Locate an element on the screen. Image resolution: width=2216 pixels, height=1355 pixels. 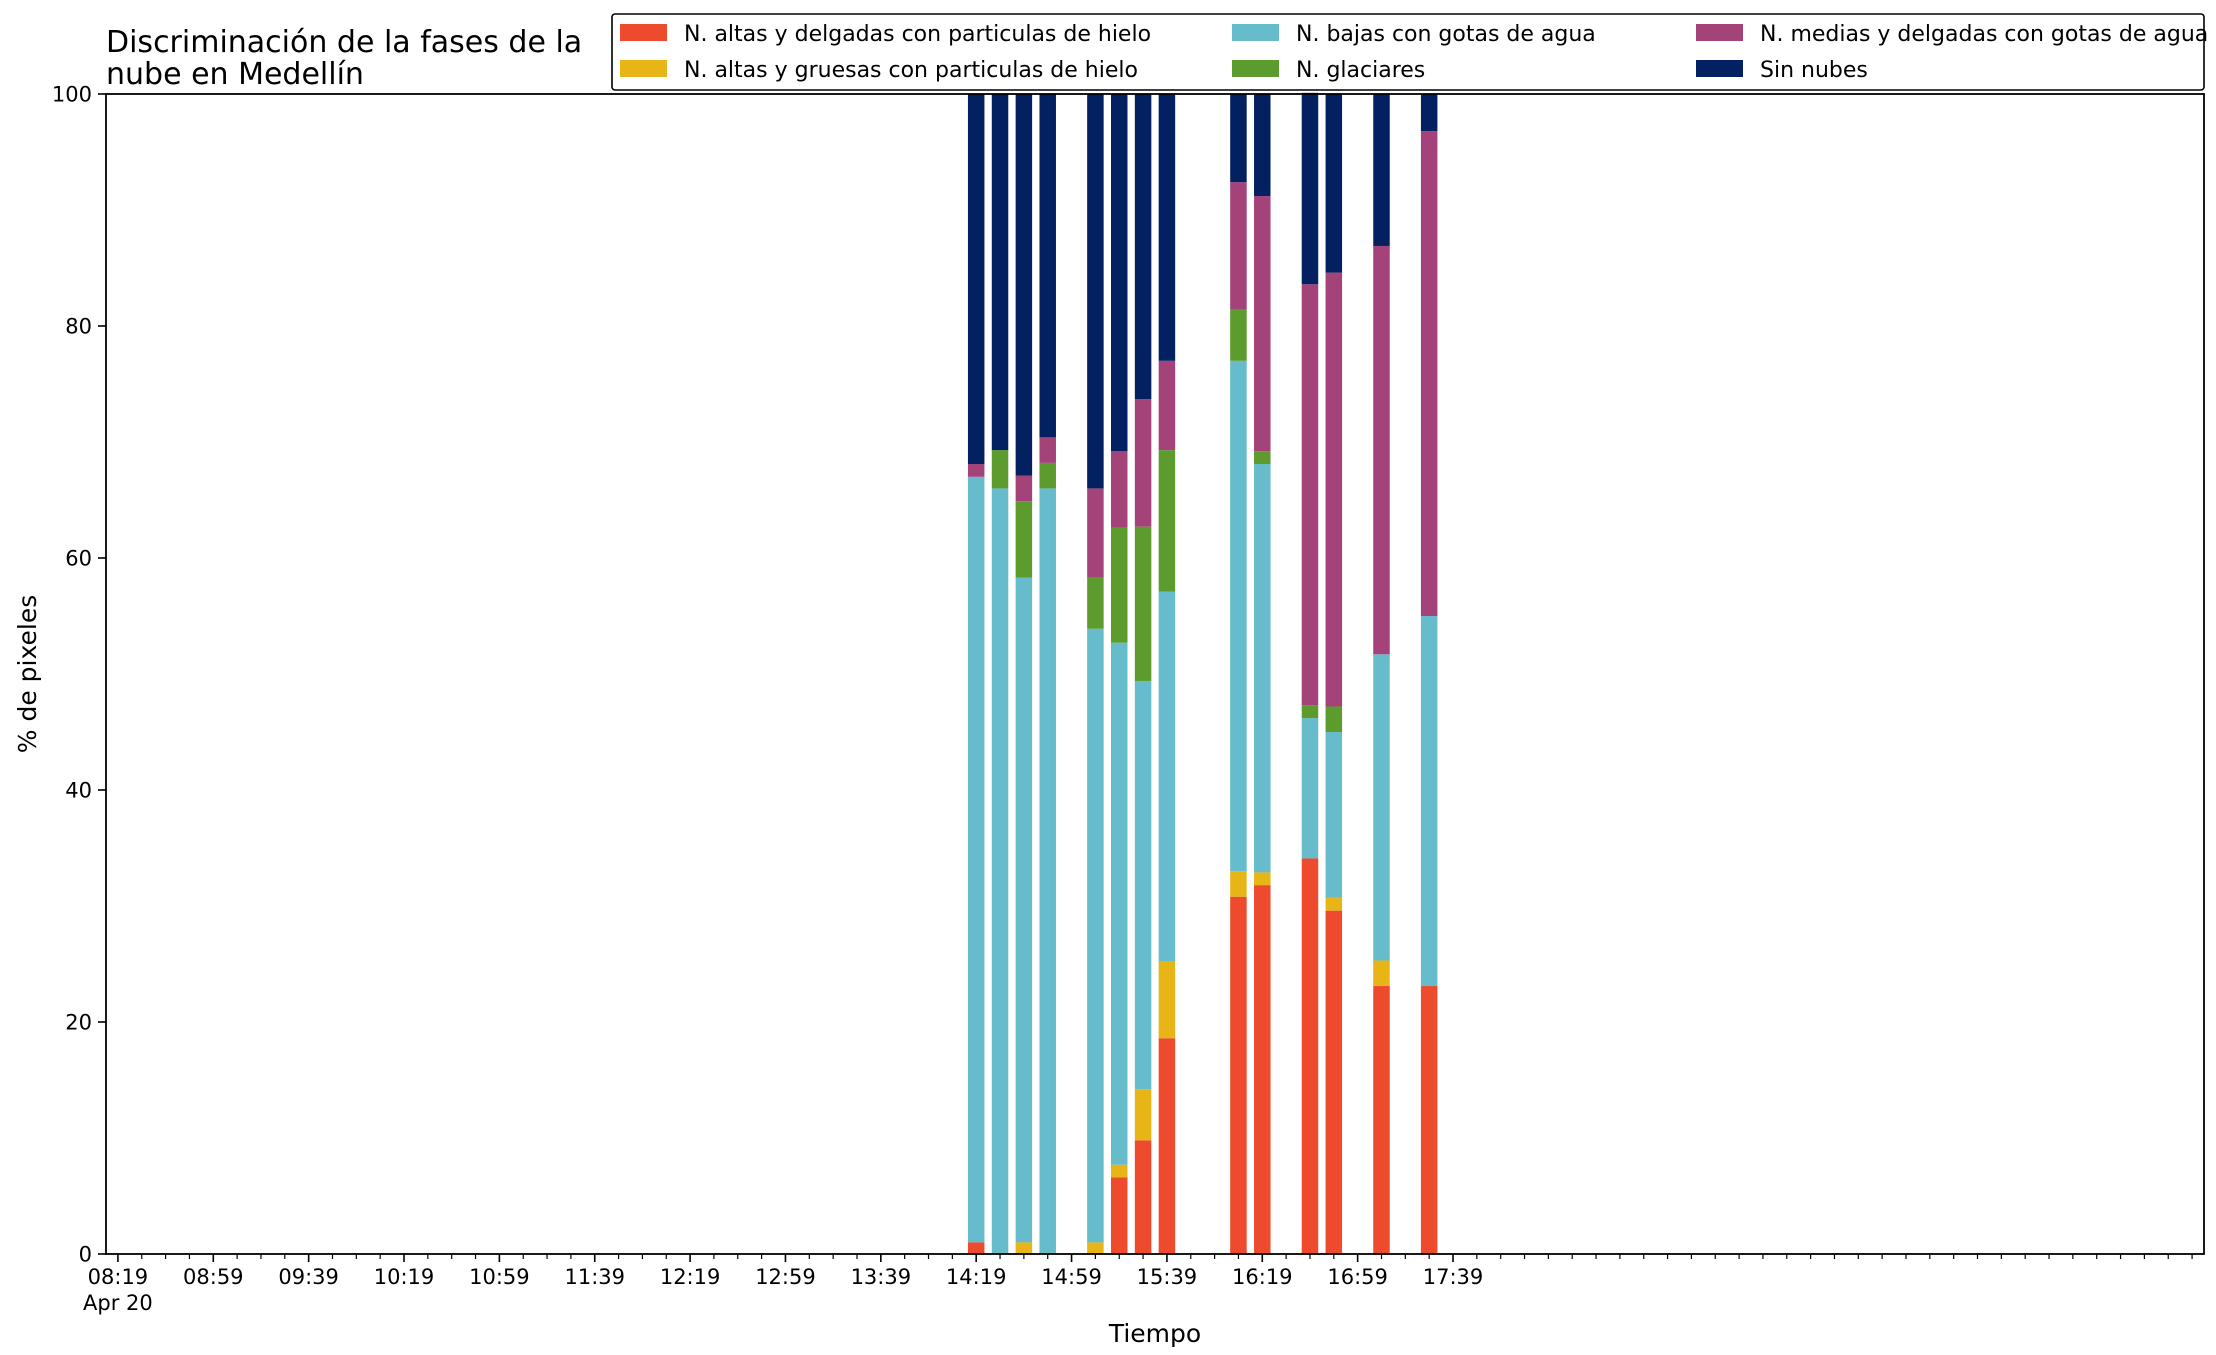
x-tick-sublabel: Apr 20 is located at coordinates (118, 1303).